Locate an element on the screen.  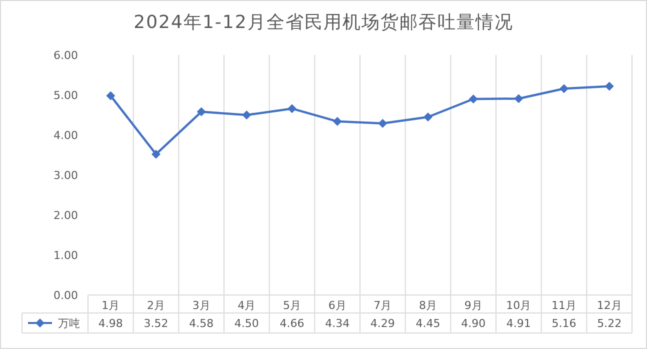
x-tick-label: 1月 is located at coordinates (111, 305).